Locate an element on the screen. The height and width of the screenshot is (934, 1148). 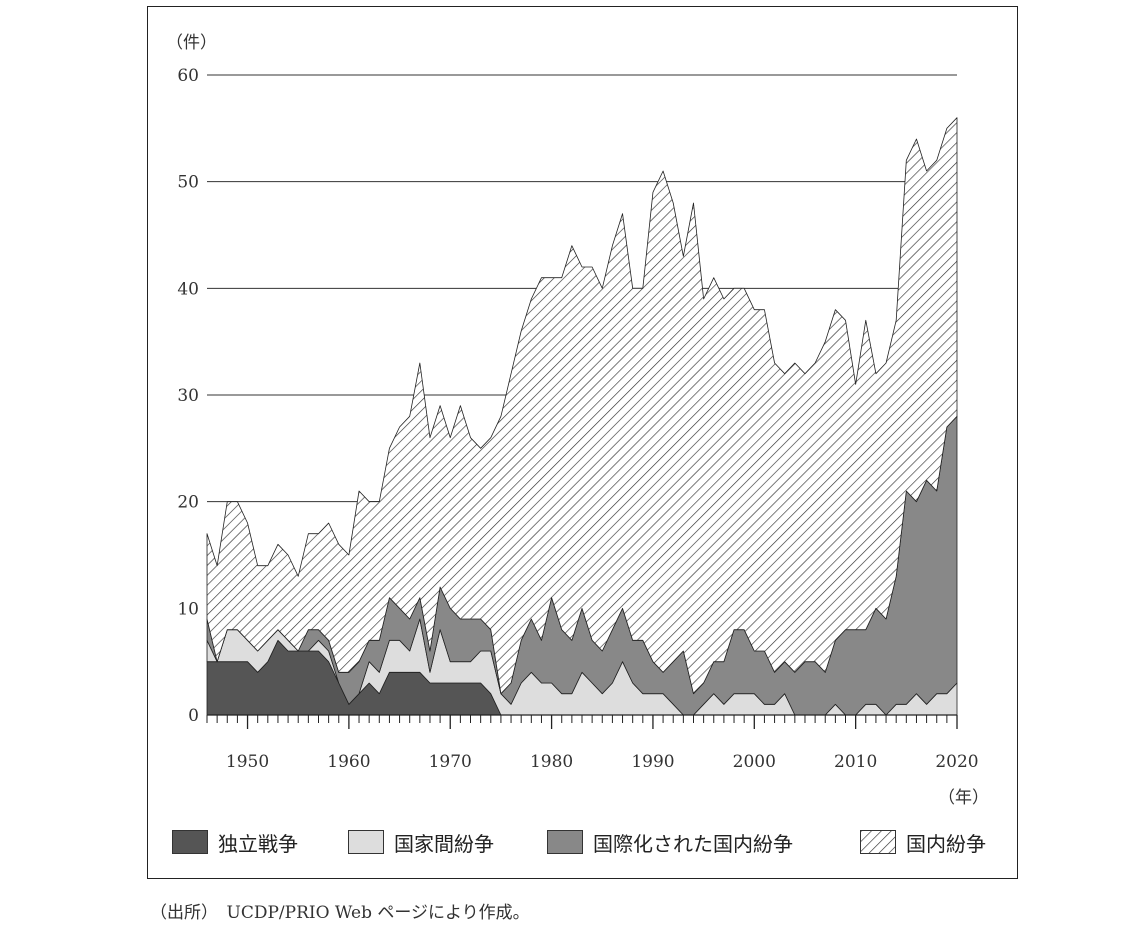
legend: 独立戦争 国家間紛争 国際化された国内紛争 国内紛争 is located at coordinates (587, 842).